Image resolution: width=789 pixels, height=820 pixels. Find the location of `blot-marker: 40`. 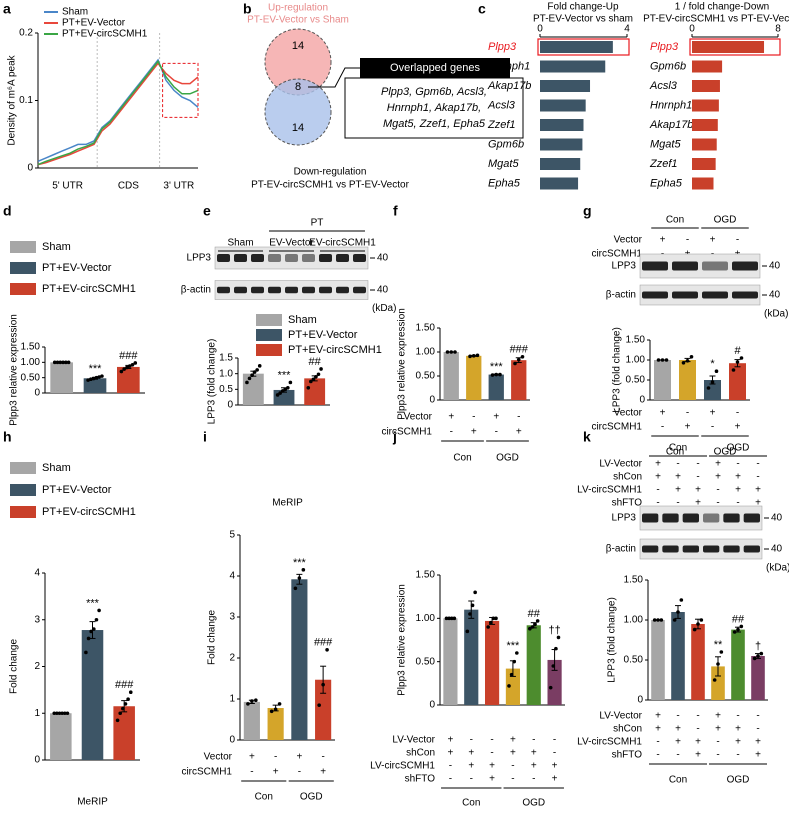

blot-marker: 40 is located at coordinates (775, 295).